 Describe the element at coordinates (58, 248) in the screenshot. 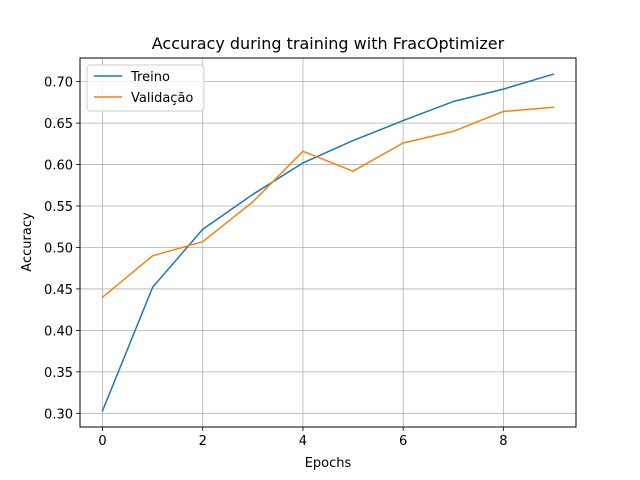

I see `y-tick-label: 0.50` at that location.